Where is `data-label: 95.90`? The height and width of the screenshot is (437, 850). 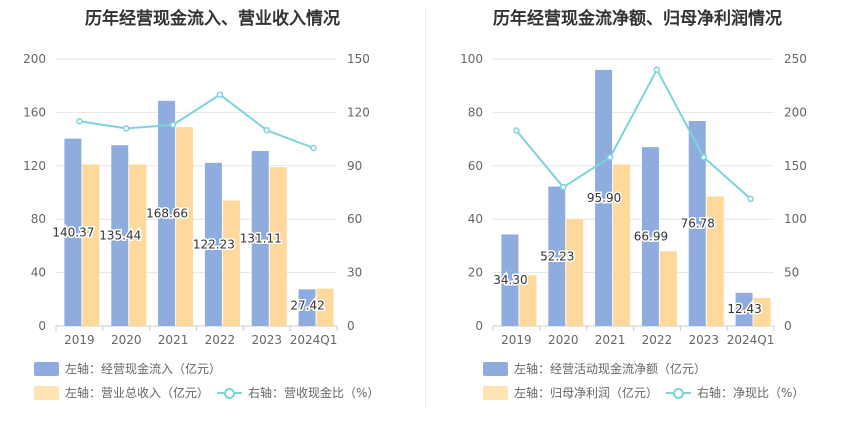 data-label: 95.90 is located at coordinates (604, 198).